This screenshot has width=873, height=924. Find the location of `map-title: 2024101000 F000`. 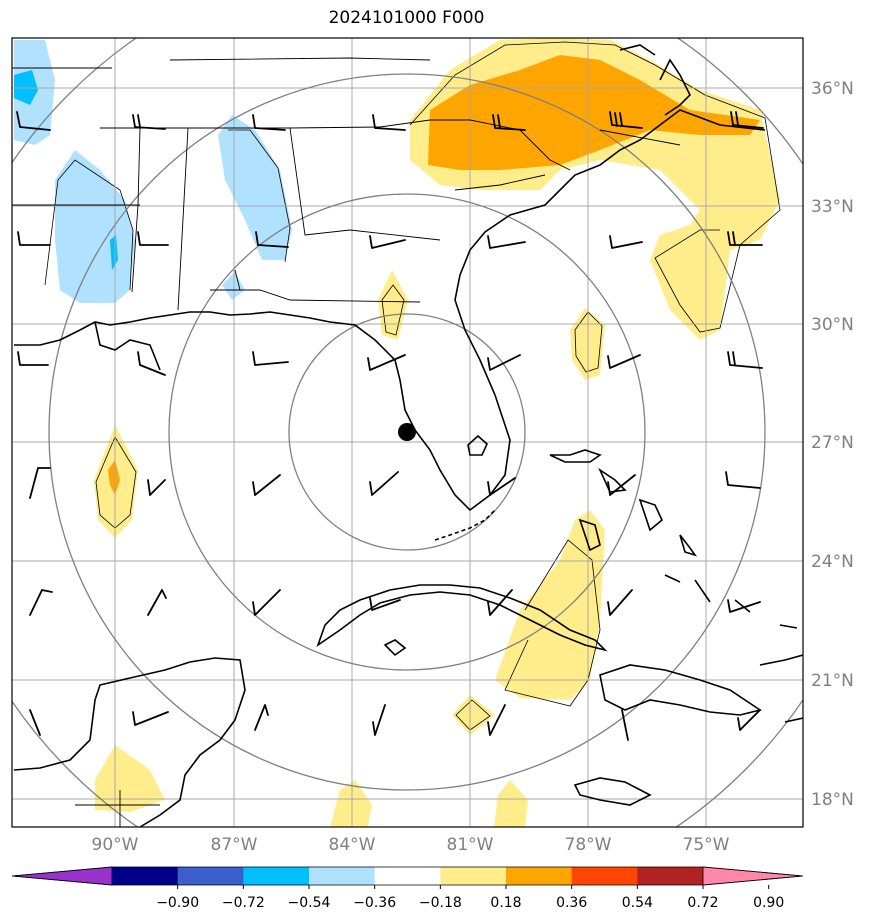

map-title: 2024101000 F000 is located at coordinates (406, 18).